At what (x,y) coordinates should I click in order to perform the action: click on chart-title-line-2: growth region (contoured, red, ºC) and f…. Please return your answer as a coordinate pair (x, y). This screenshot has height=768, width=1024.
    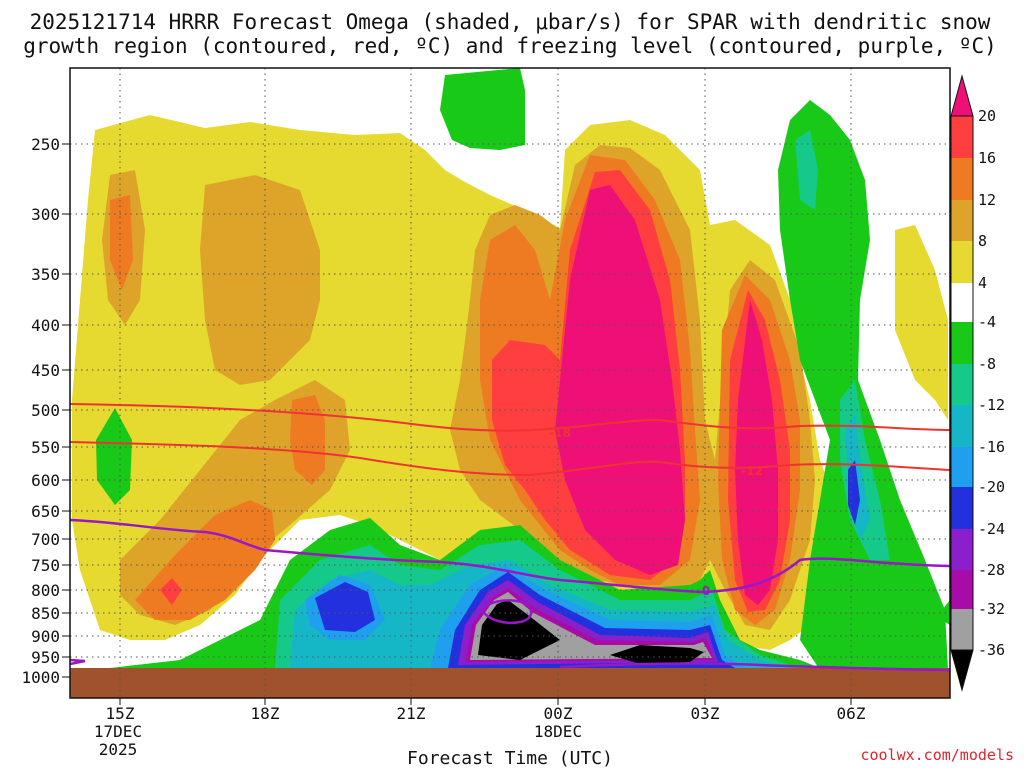
    Looking at the image, I should click on (510, 46).